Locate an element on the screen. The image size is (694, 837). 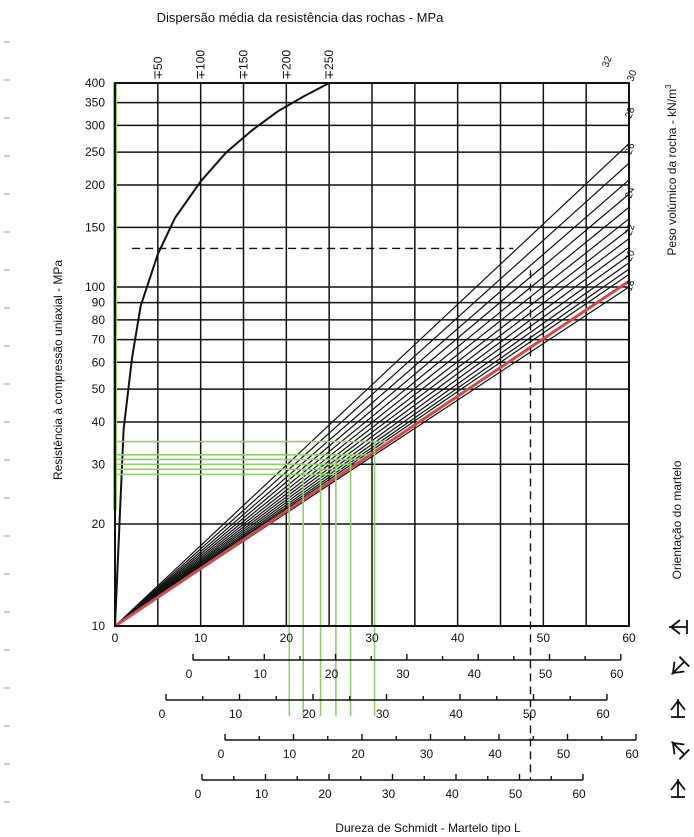
x-tick-label: 0 is located at coordinates (115, 638).